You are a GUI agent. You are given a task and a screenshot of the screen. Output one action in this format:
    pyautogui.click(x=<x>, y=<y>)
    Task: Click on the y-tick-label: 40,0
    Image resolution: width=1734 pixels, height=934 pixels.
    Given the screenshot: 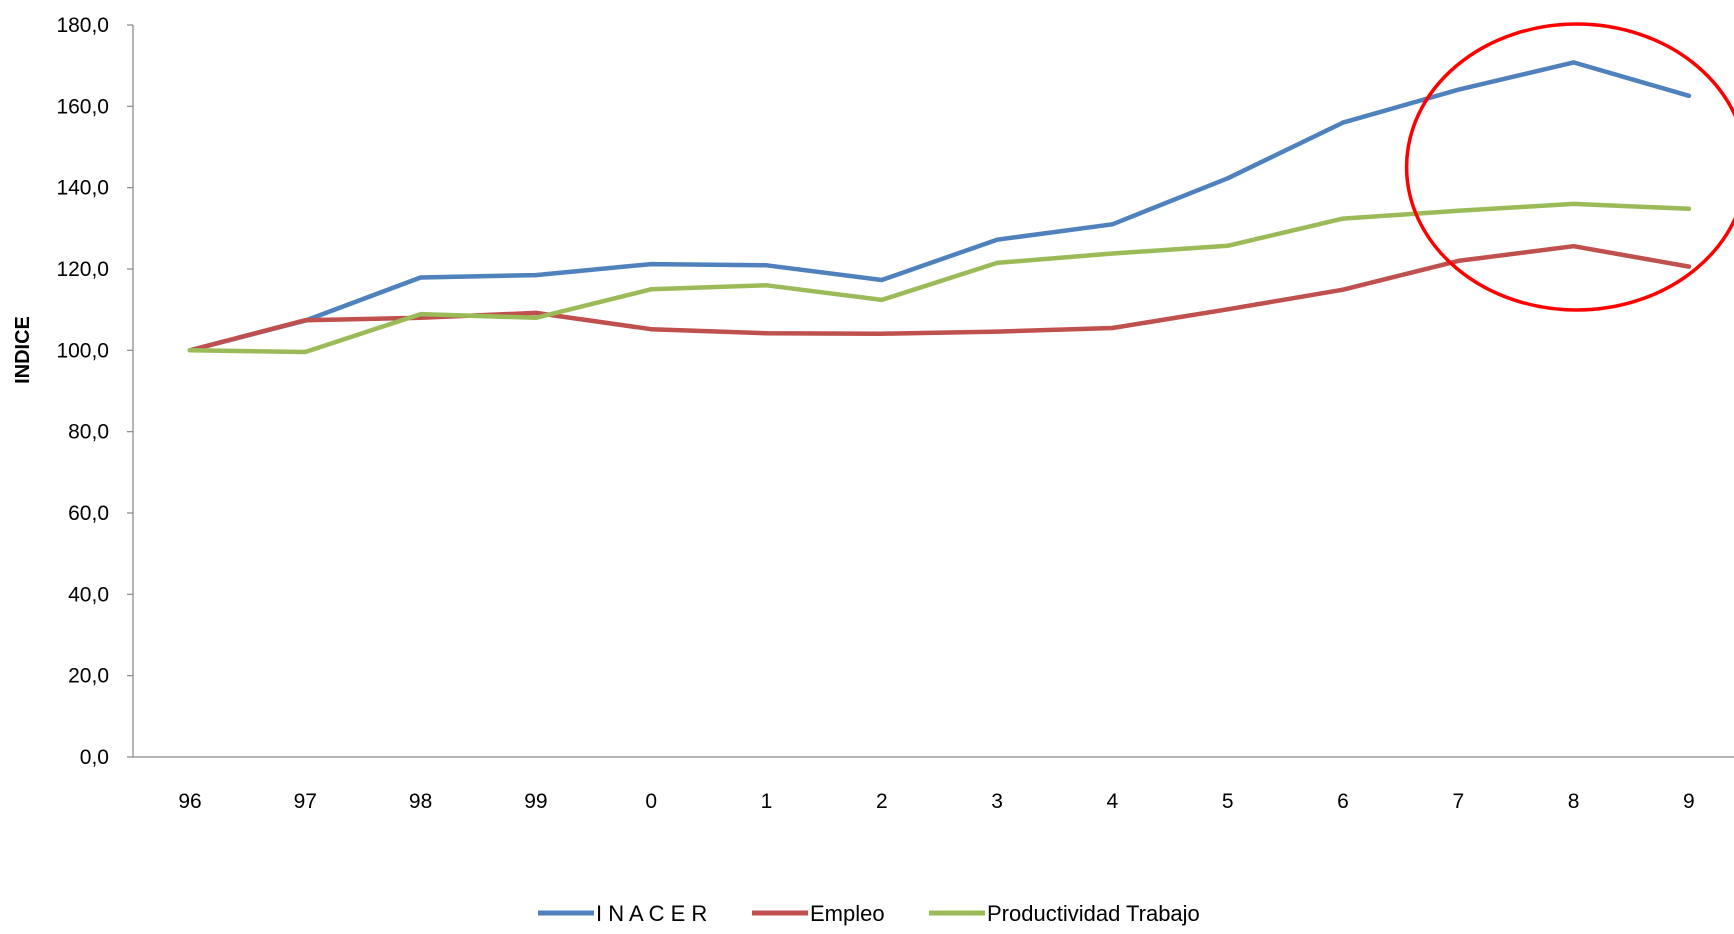 What is the action you would take?
    pyautogui.click(x=88, y=594)
    